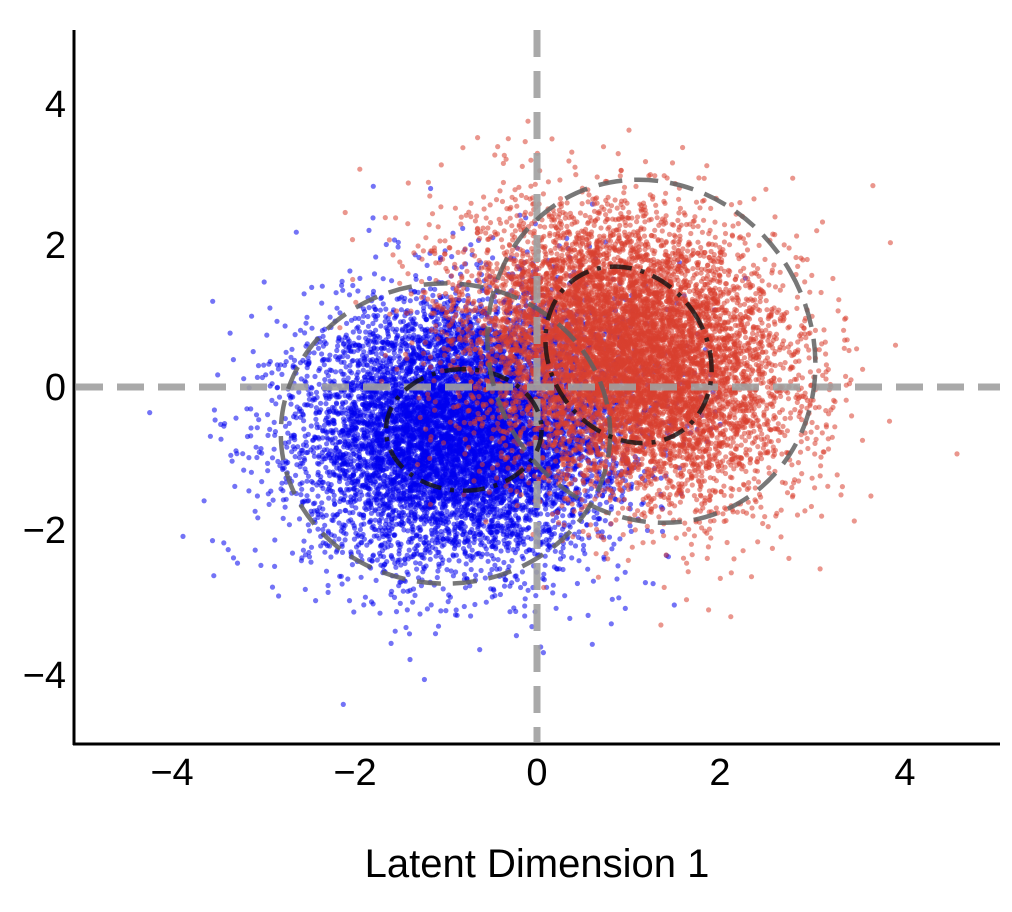  Describe the element at coordinates (171, 773) in the screenshot. I see `x-tick-label: −4` at that location.